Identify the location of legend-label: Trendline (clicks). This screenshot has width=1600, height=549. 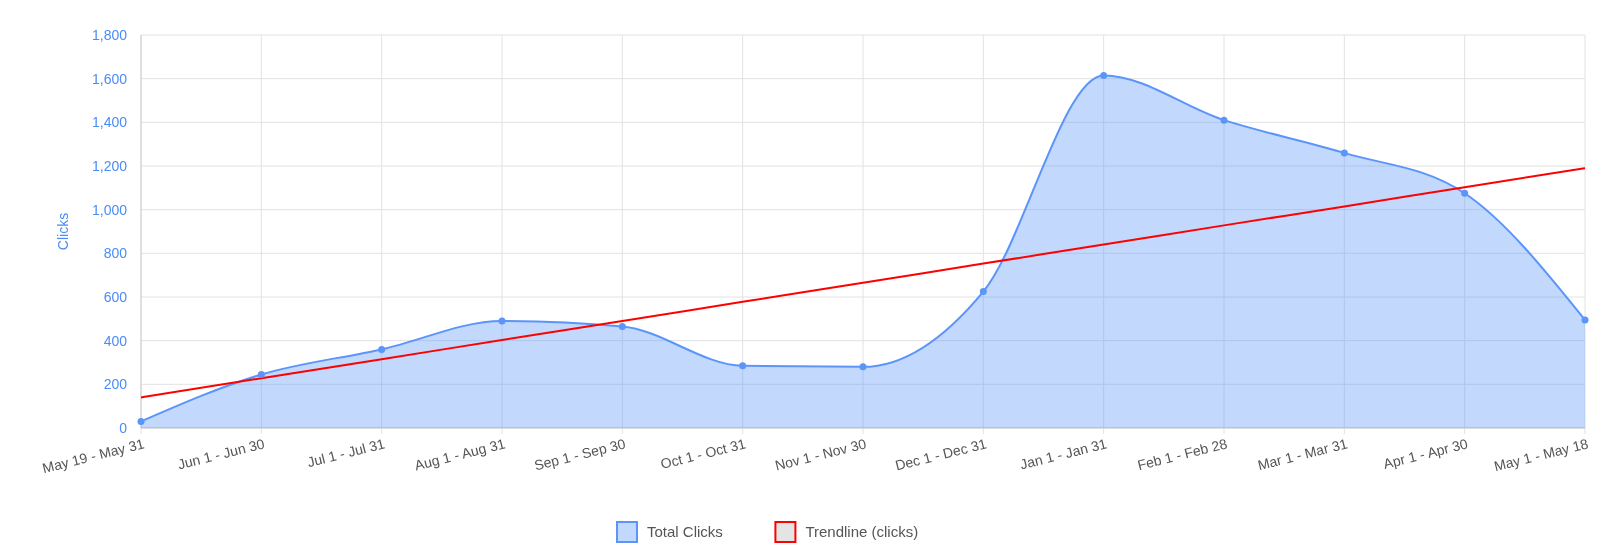
(862, 531).